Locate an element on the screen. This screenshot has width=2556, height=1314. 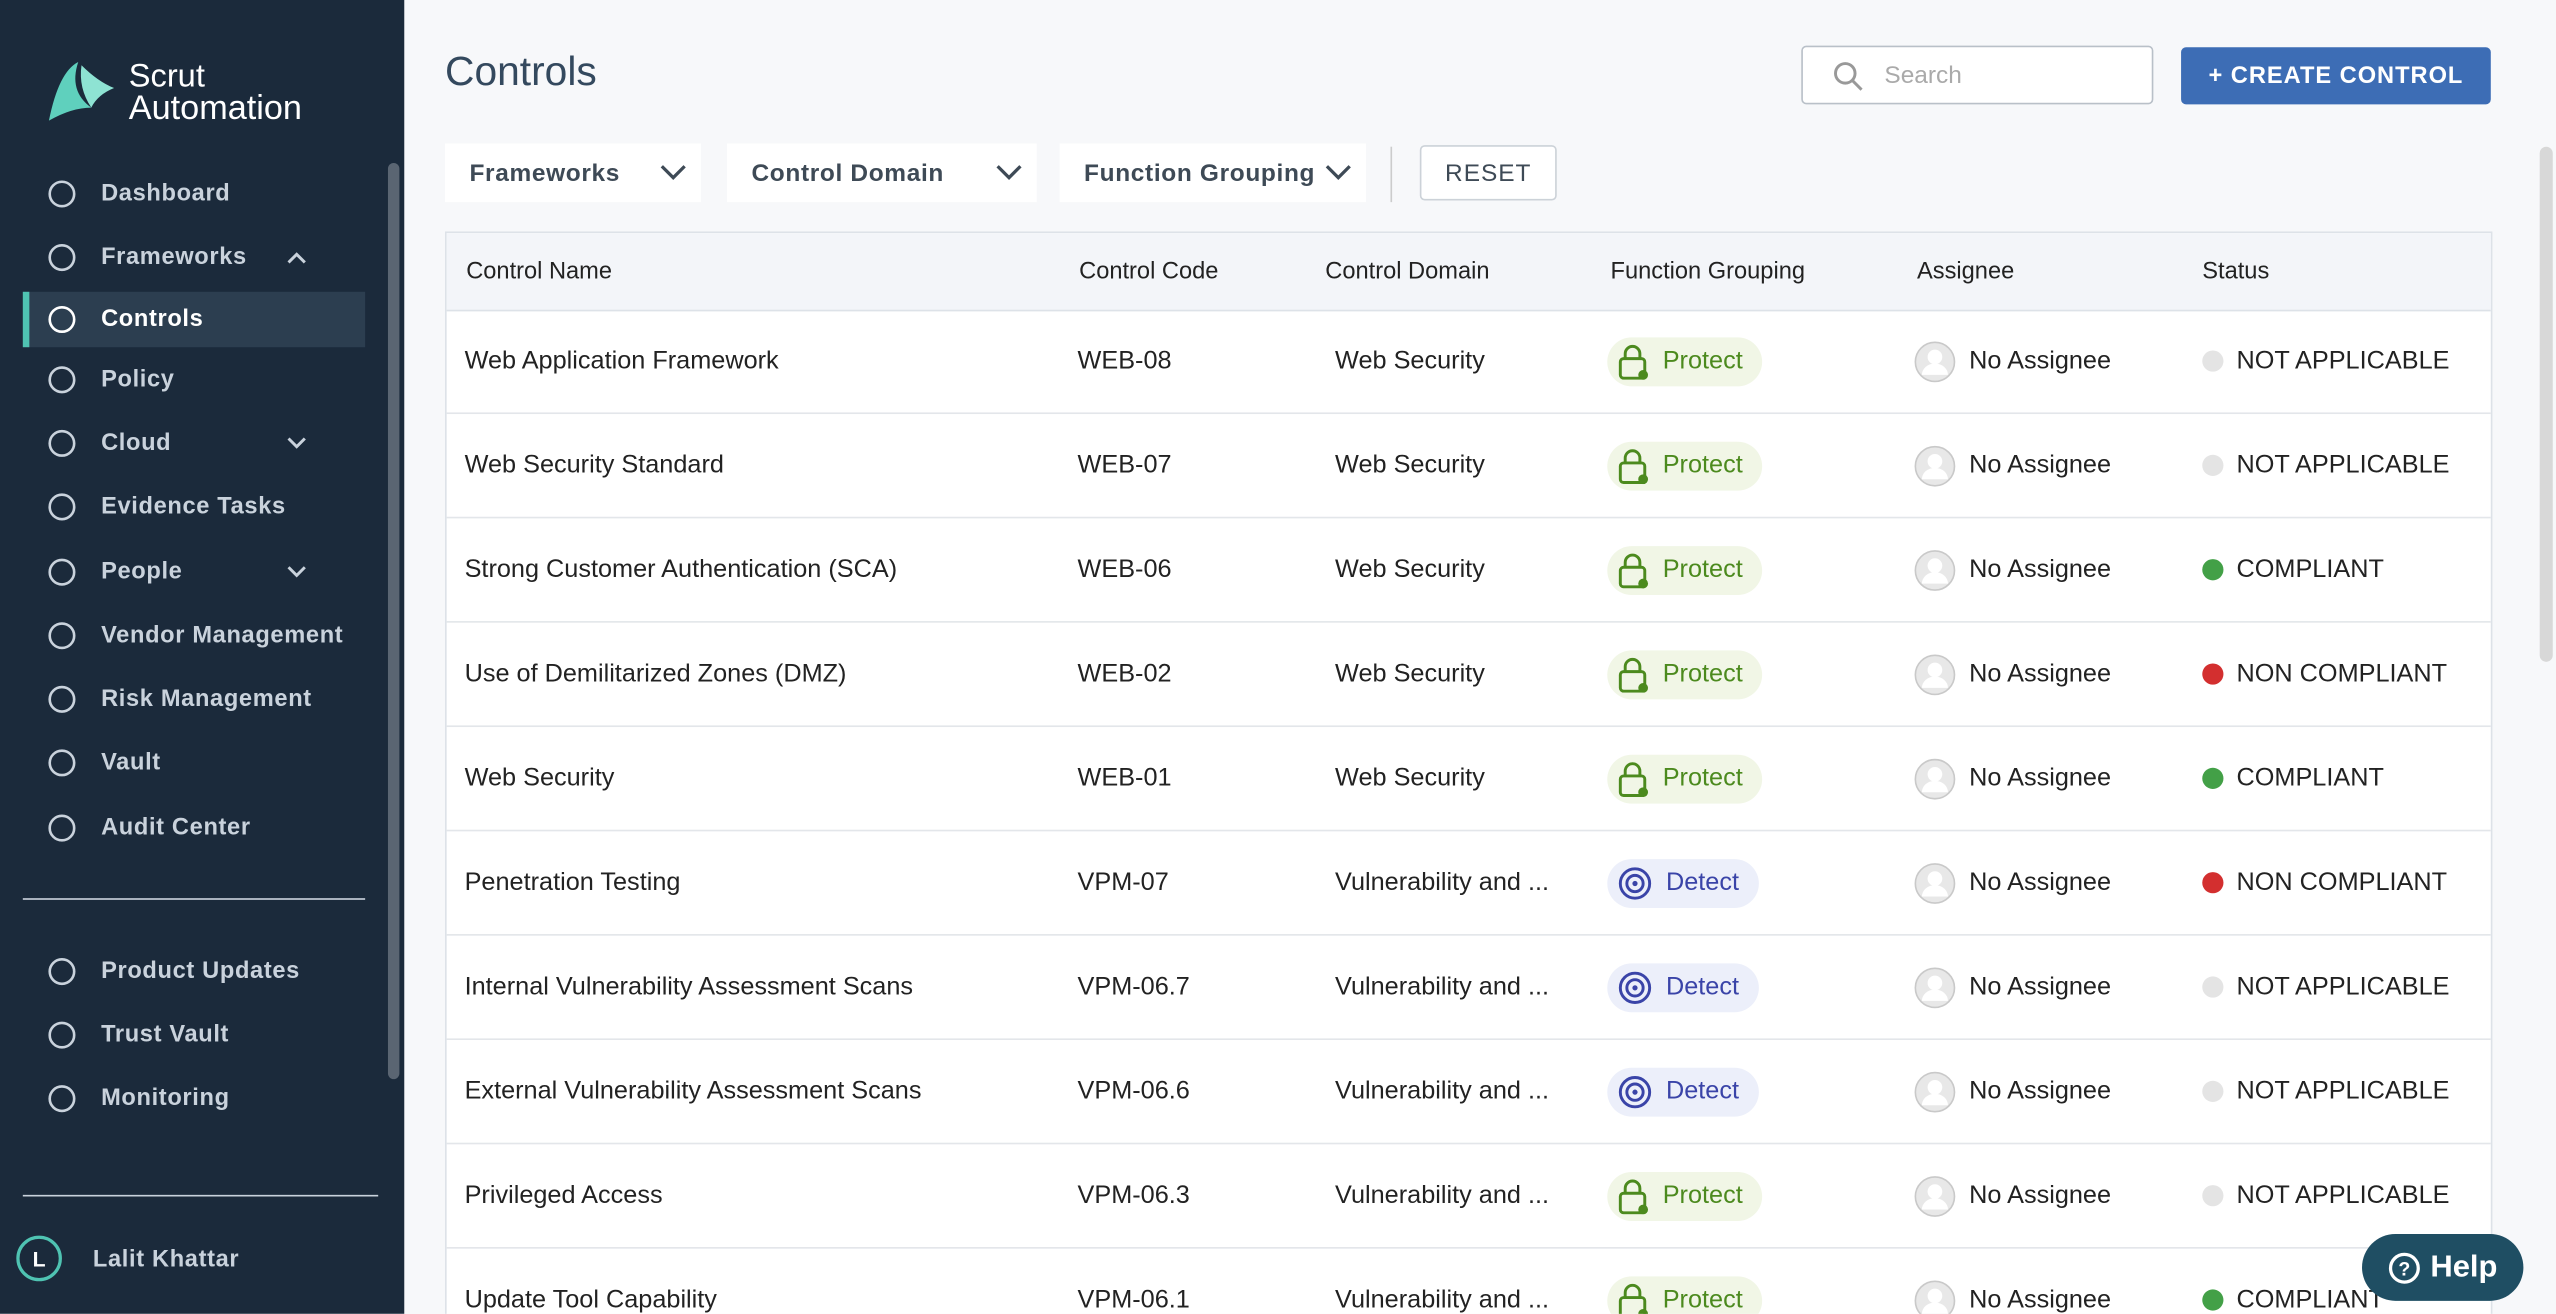
control-code: WEB-07 is located at coordinates (1124, 464).